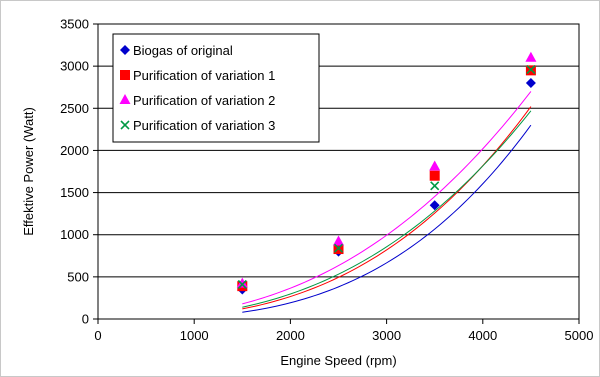 The height and width of the screenshot is (377, 600). What do you see at coordinates (28, 171) in the screenshot?
I see `y-axis-title: Effektive Power (Watt)` at bounding box center [28, 171].